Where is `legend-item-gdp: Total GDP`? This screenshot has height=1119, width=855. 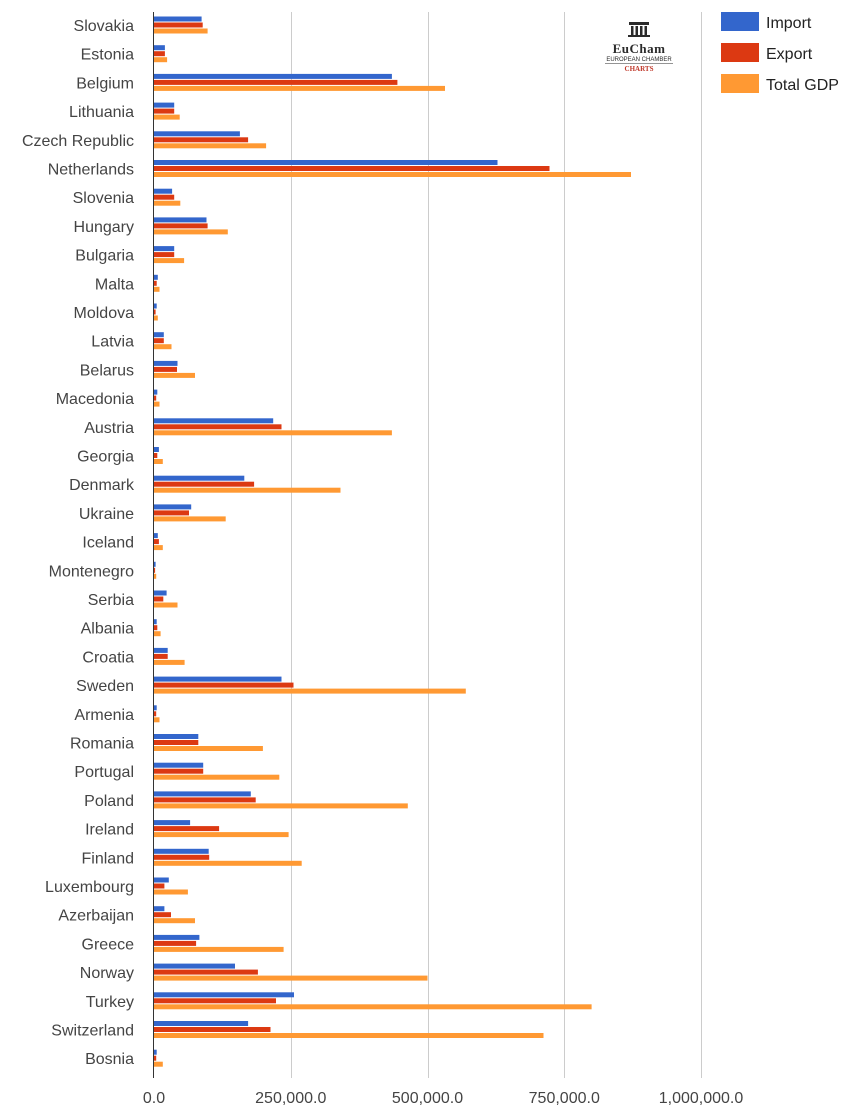 legend-item-gdp: Total GDP is located at coordinates (780, 84).